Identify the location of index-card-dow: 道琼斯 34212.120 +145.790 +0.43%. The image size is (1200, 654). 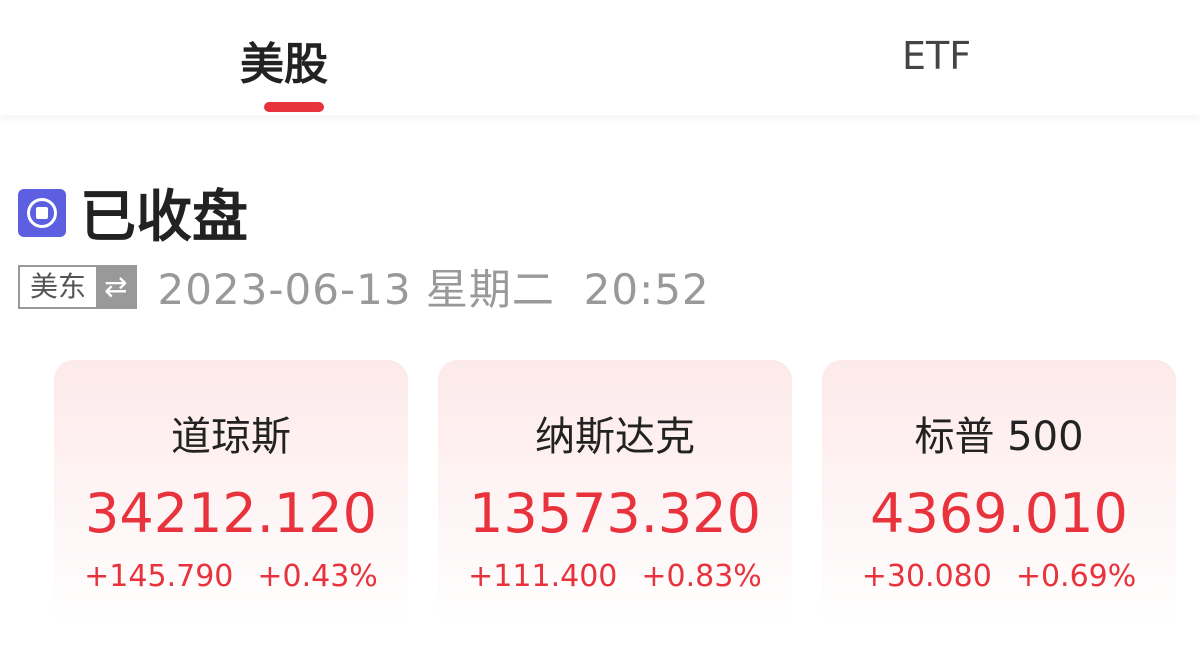
(231, 495).